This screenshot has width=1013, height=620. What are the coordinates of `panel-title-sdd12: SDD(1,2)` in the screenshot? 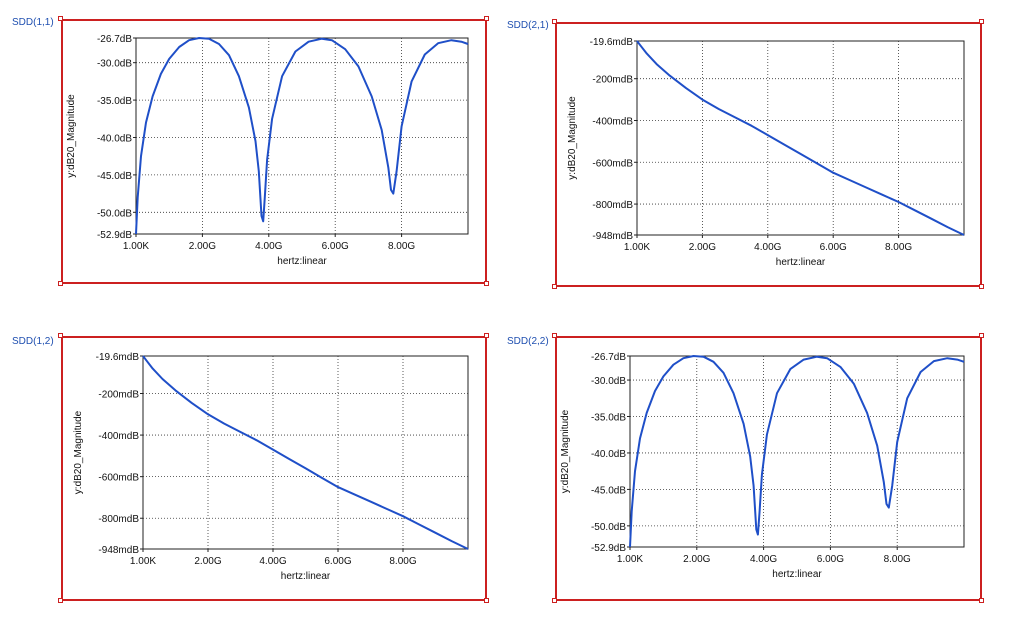 It's located at (33, 341).